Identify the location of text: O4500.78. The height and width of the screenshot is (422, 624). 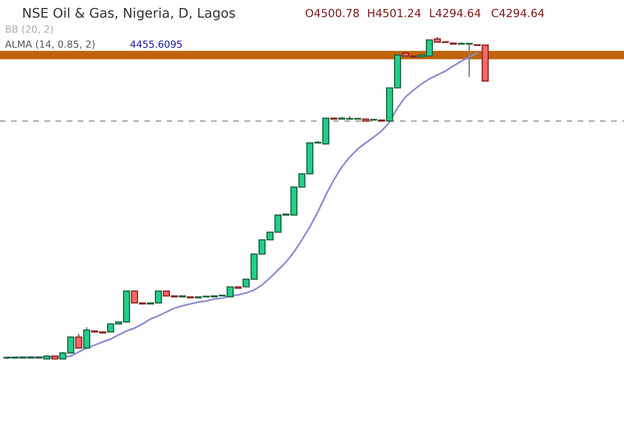
(332, 13).